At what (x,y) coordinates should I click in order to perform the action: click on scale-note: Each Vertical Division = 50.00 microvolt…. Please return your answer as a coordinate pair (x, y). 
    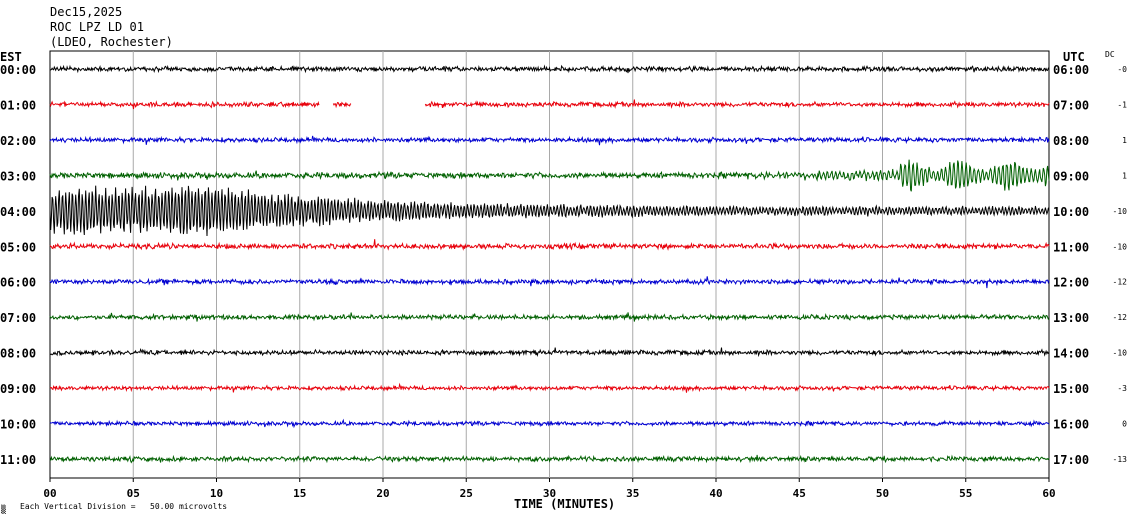
    Looking at the image, I should click on (123, 506).